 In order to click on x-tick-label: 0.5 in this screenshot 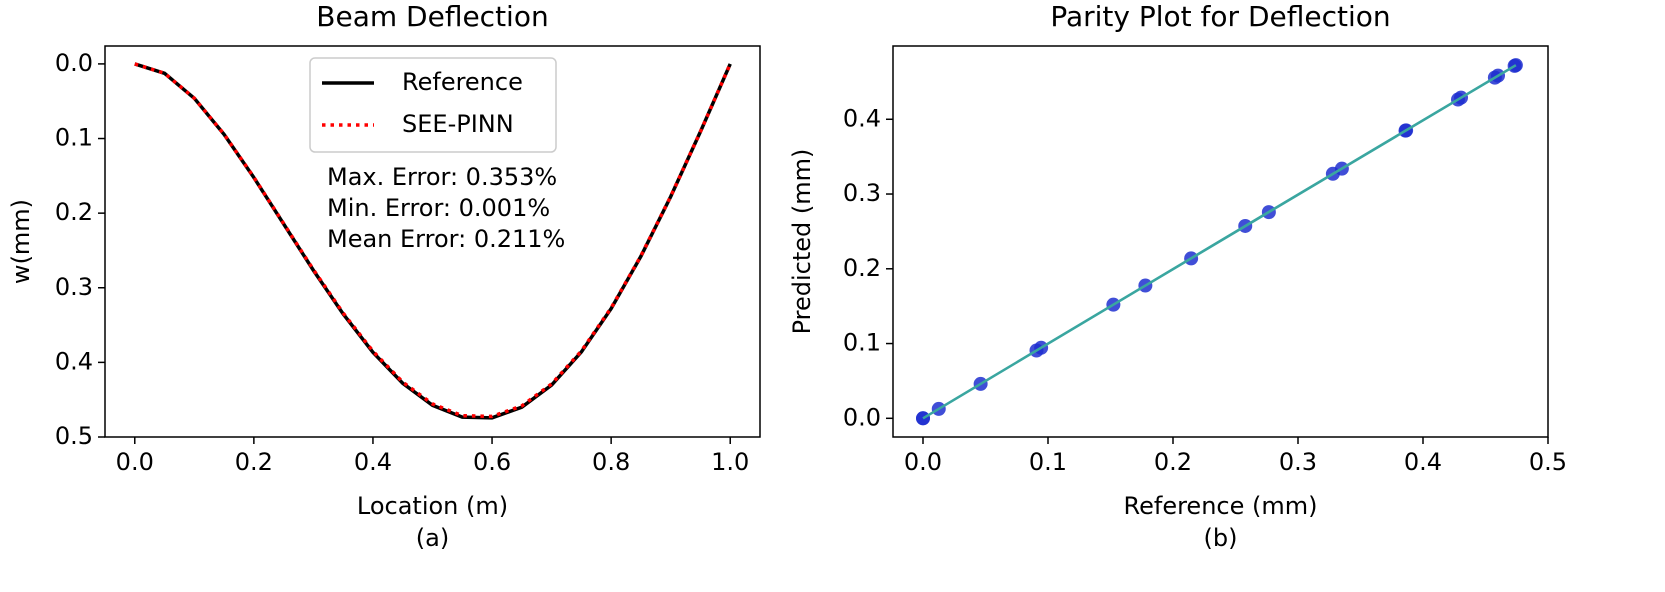, I will do `click(1548, 462)`.